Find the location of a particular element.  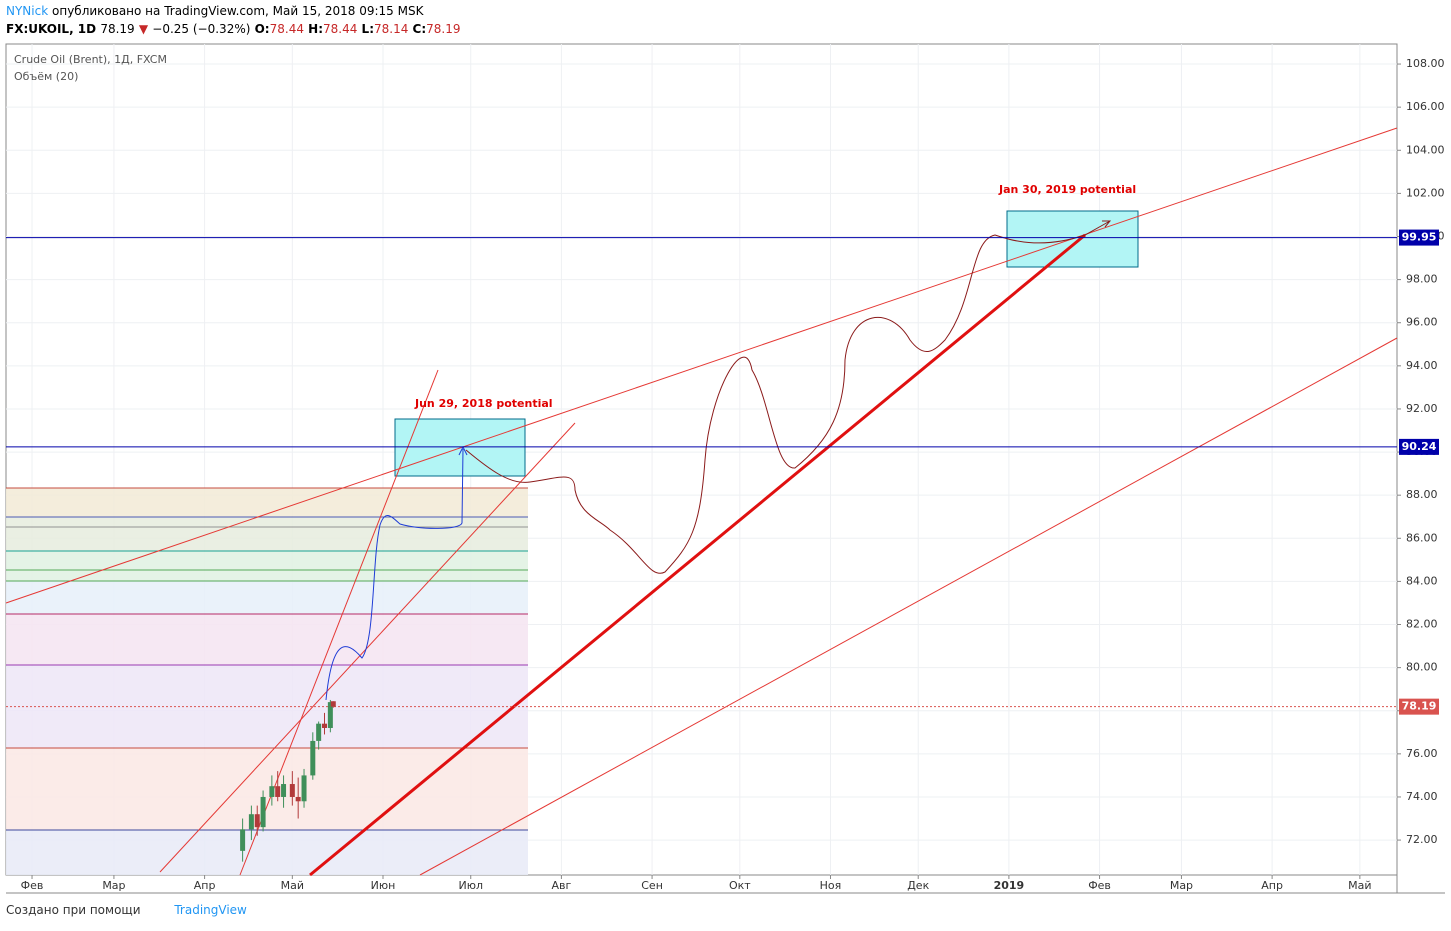

footer: Создано при помощи TradingView is located at coordinates (126, 910).